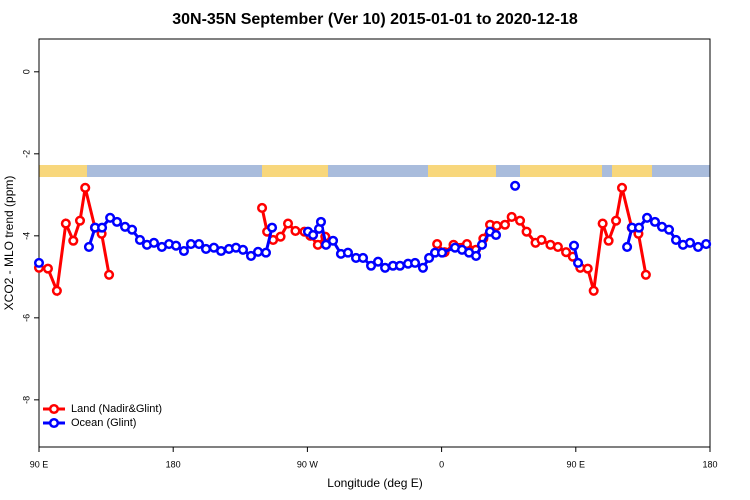 The image size is (750, 500). Describe the element at coordinates (374, 171) in the screenshot. I see `land-mask` at that location.